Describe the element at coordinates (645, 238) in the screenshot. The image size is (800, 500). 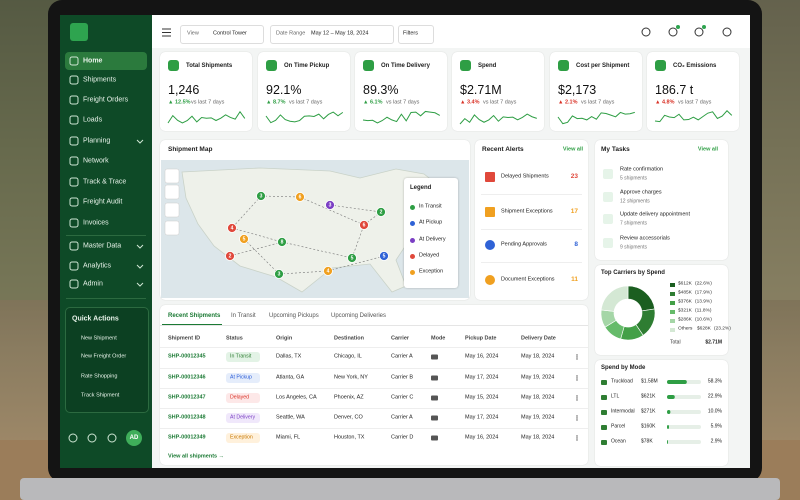
I see `task-label: Review accessorials` at that location.